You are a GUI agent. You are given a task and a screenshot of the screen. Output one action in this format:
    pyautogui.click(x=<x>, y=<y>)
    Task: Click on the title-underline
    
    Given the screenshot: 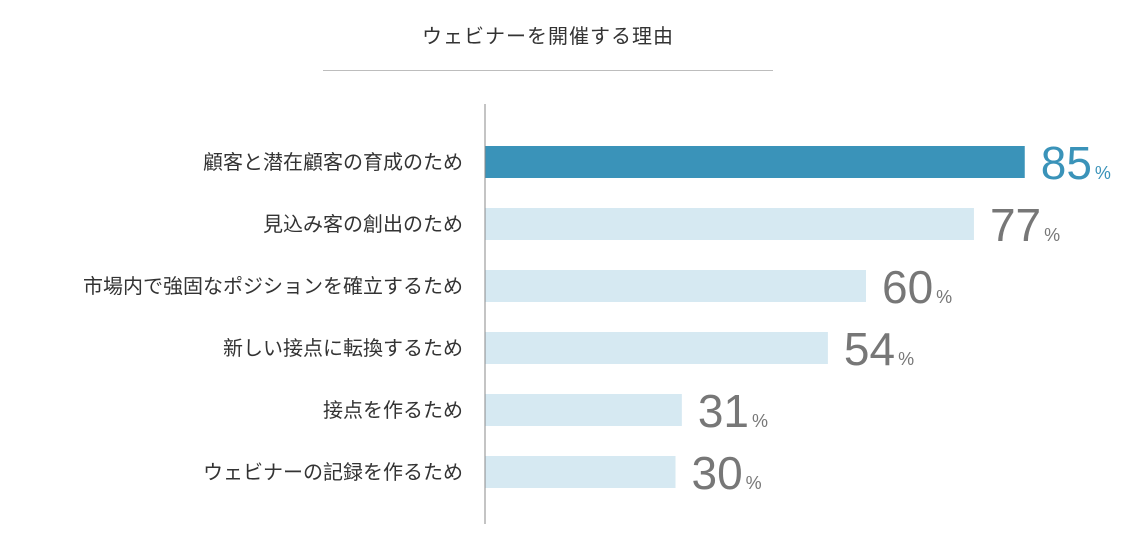 What is the action you would take?
    pyautogui.click(x=548, y=70)
    